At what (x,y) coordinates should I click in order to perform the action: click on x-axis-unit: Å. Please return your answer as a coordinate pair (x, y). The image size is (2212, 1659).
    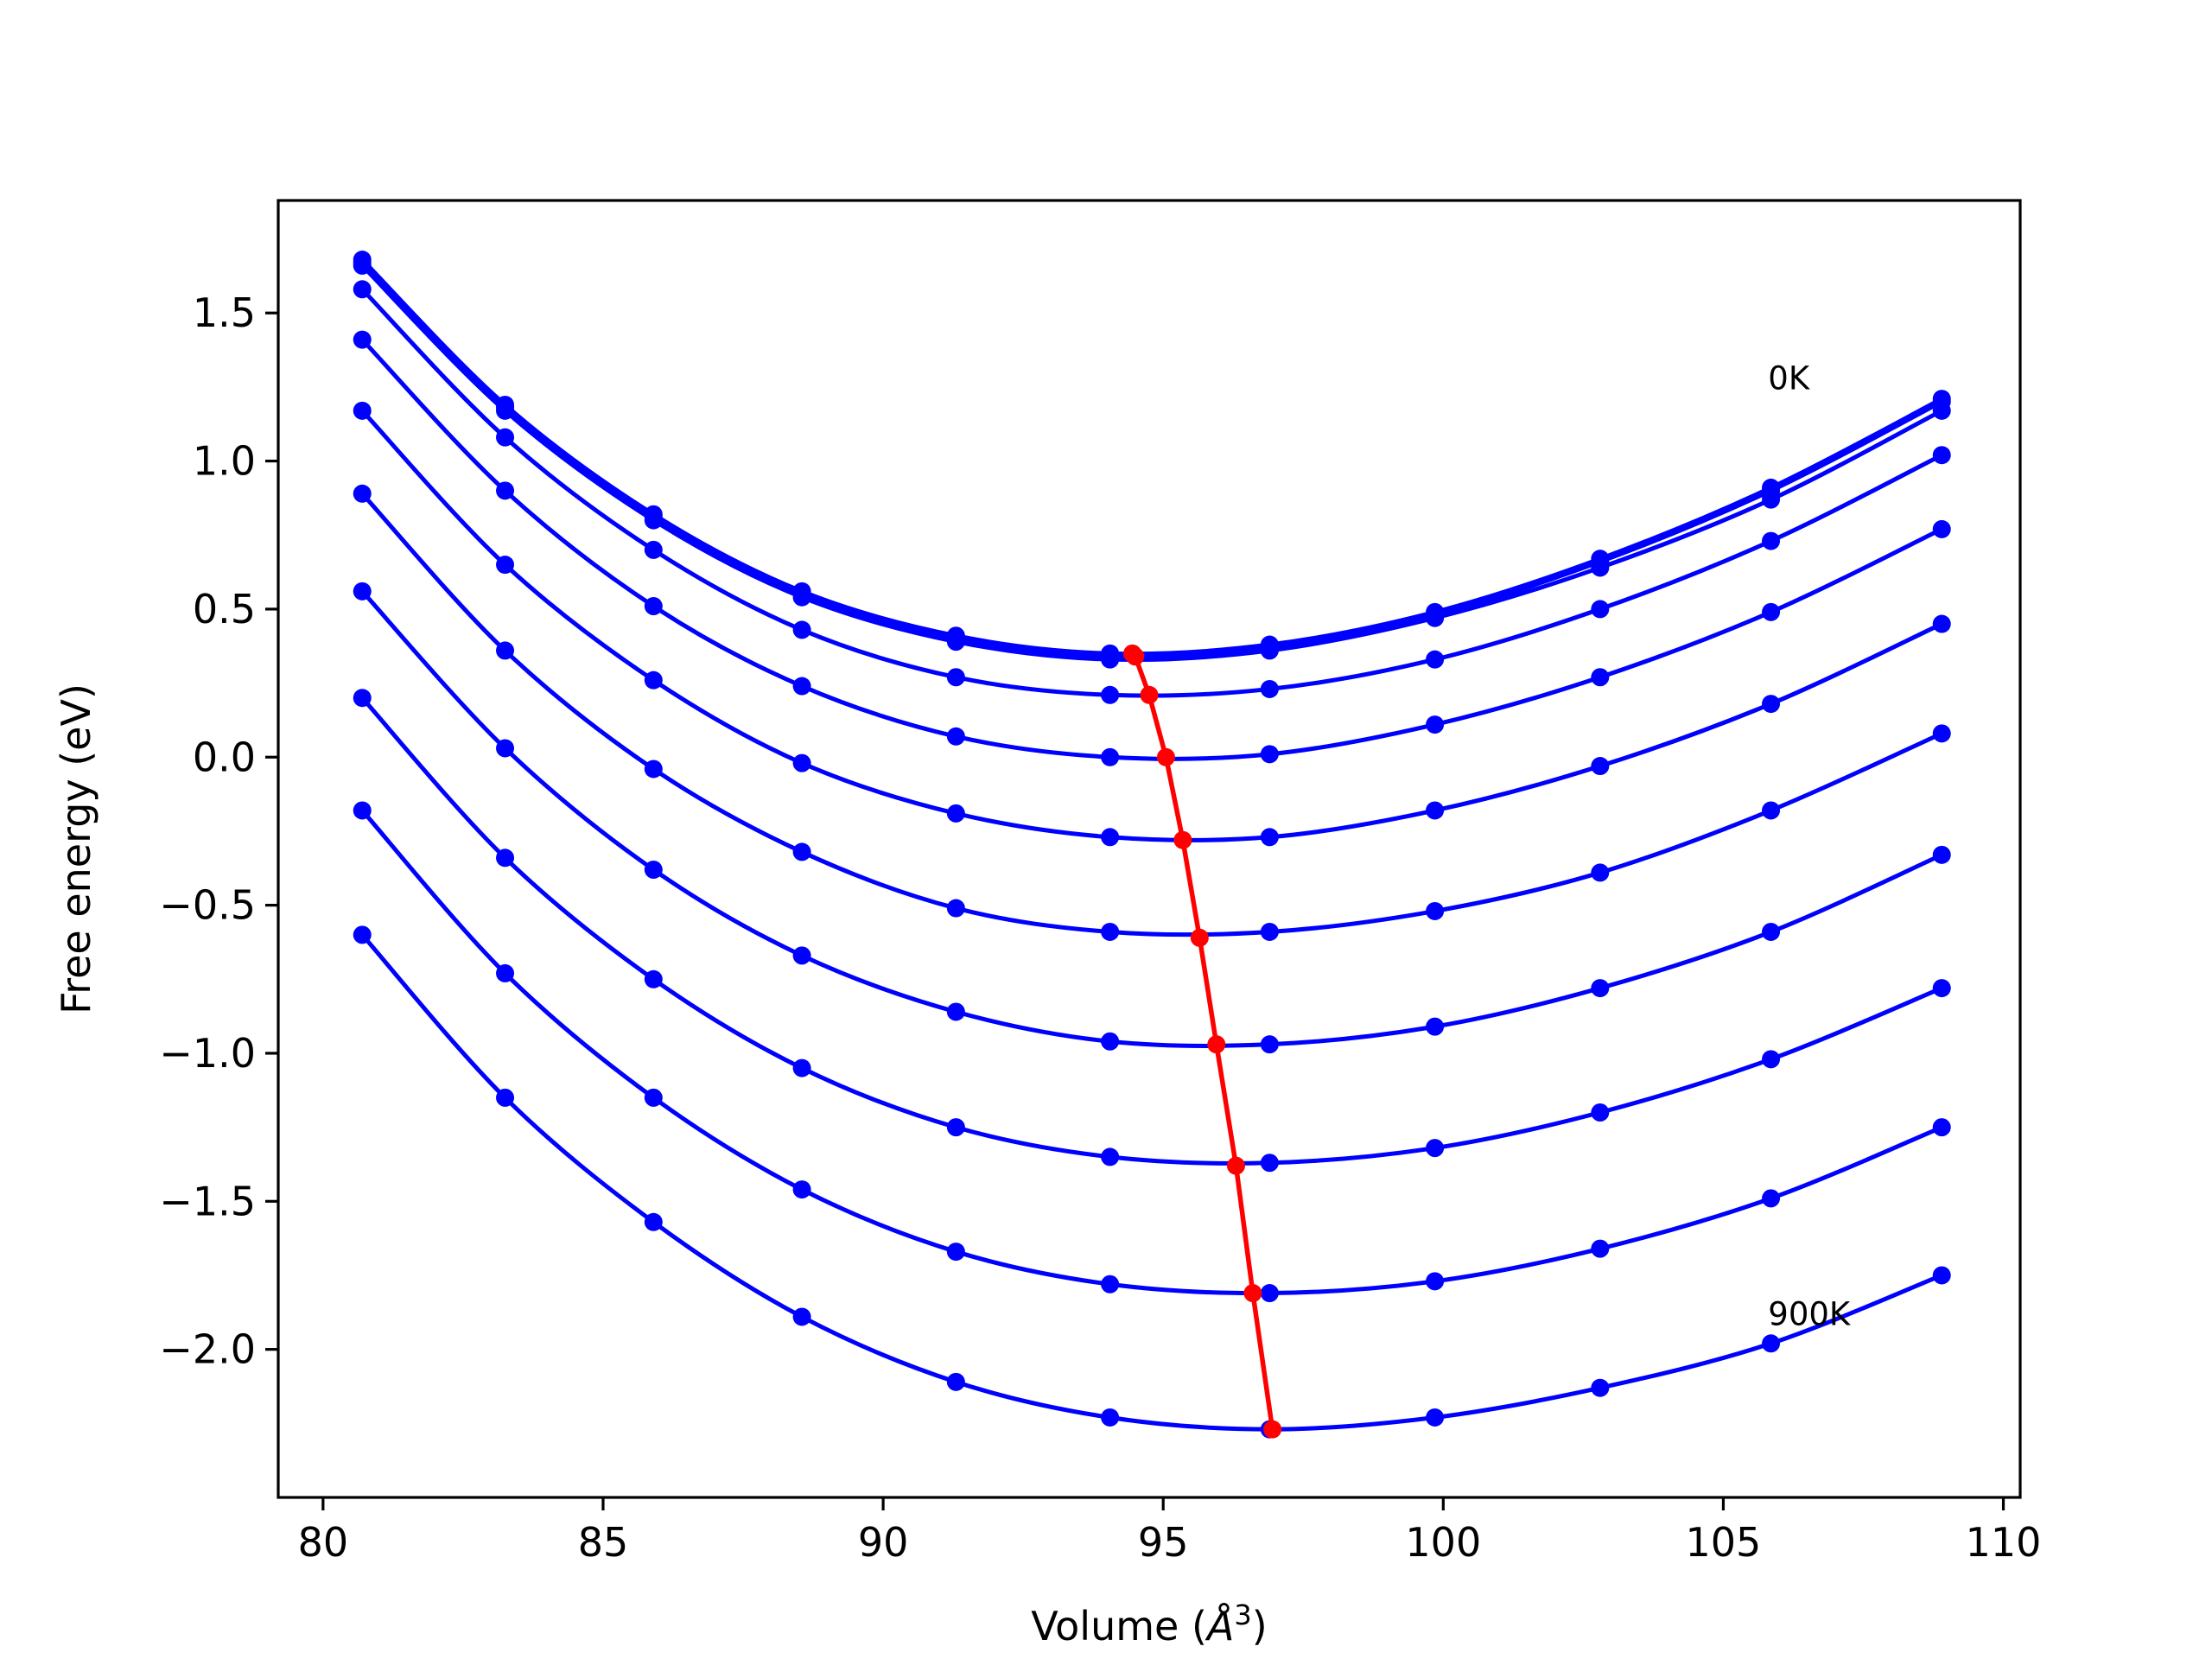
    Looking at the image, I should click on (1219, 1626).